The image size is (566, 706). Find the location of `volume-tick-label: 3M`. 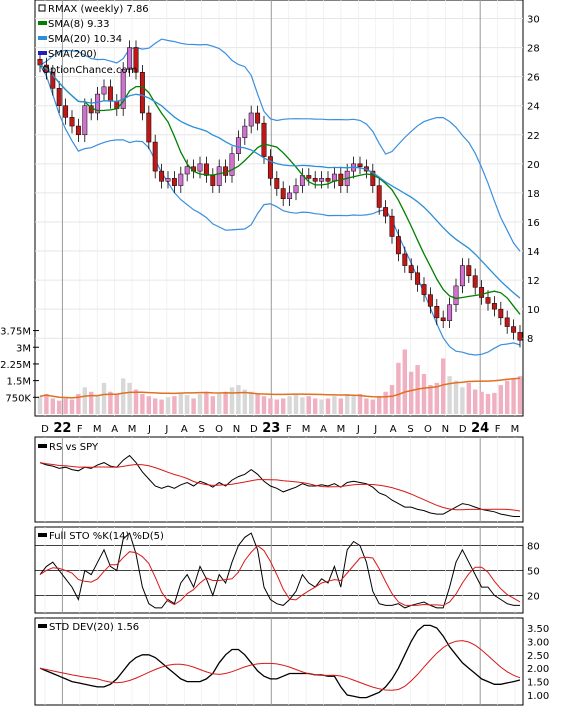

volume-tick-label: 3M is located at coordinates (23, 348).